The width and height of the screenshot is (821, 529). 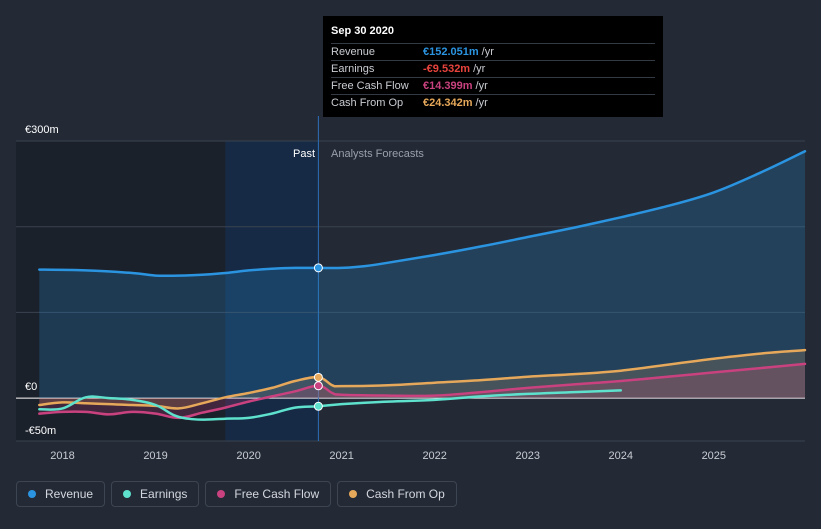 What do you see at coordinates (367, 103) in the screenshot?
I see `tooltip-label: Cash From Op` at bounding box center [367, 103].